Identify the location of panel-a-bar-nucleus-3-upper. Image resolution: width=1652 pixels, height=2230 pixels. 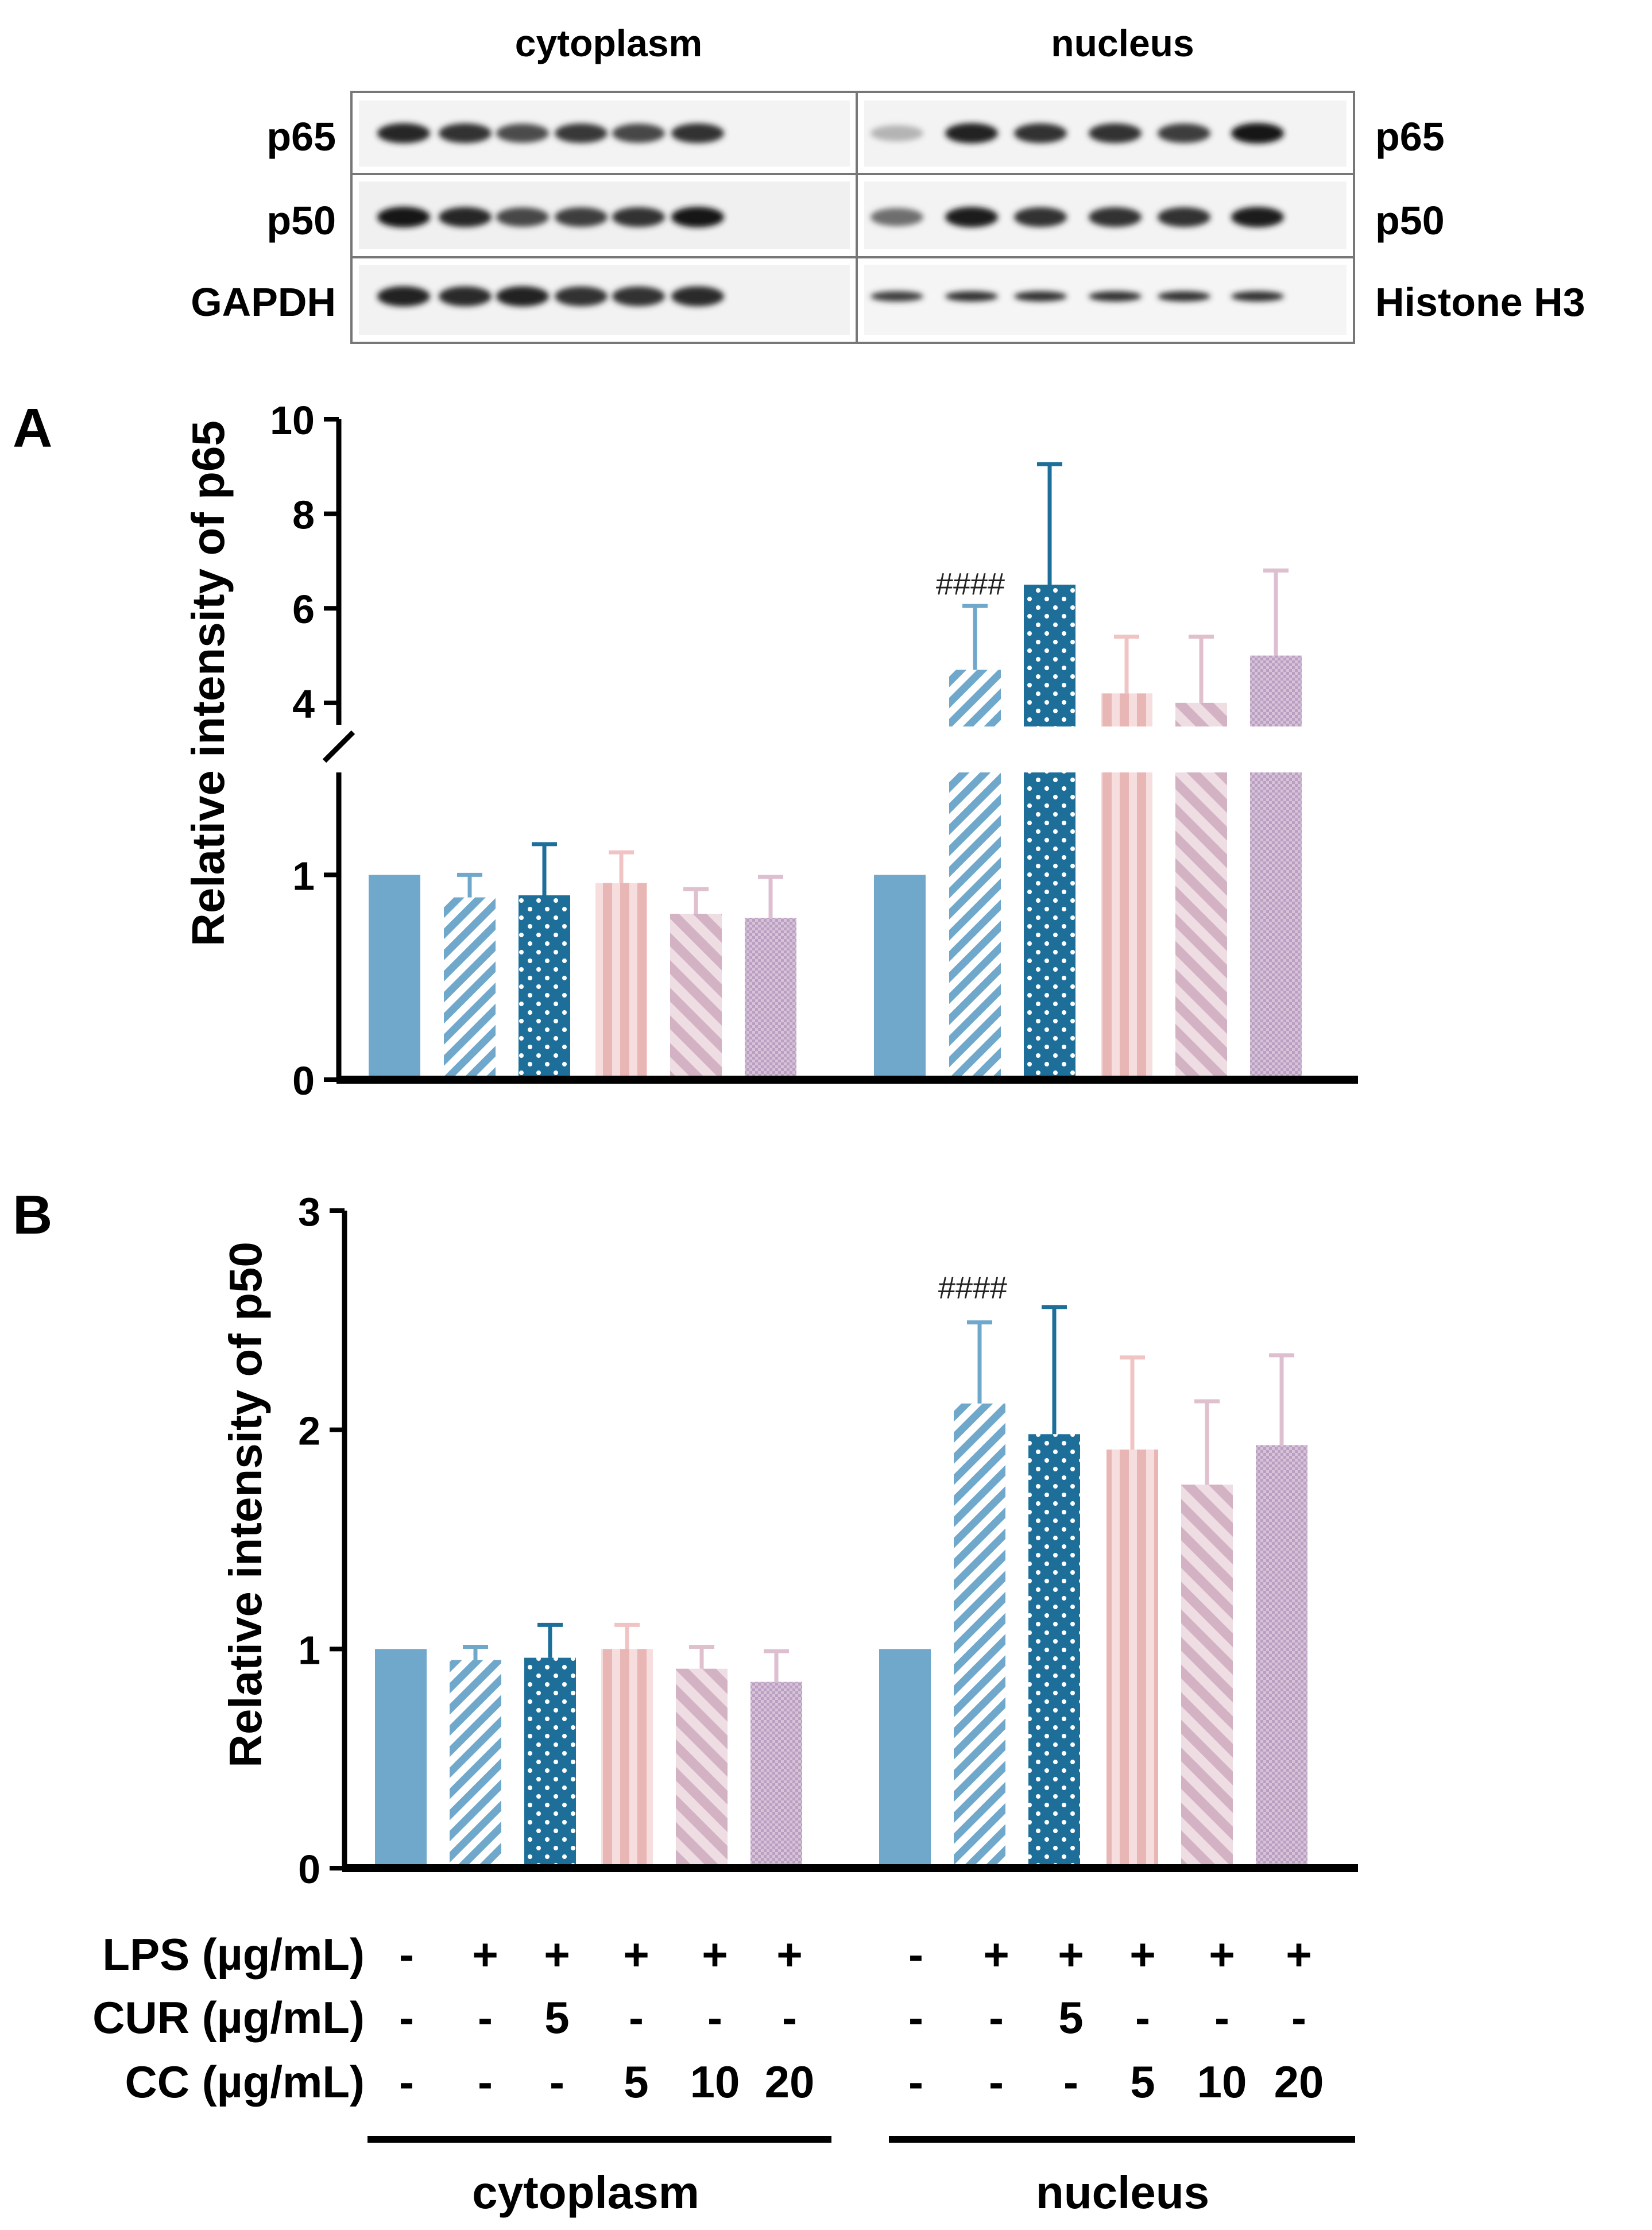
(1049, 655).